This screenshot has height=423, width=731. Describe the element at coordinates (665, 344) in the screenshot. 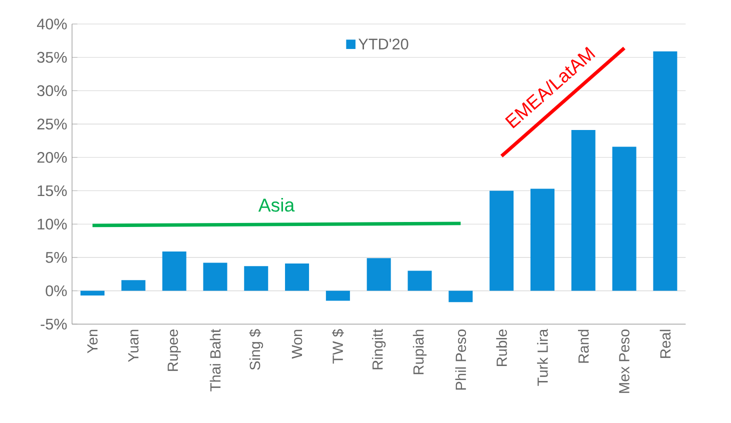

I see `x-tick-label: Real` at that location.